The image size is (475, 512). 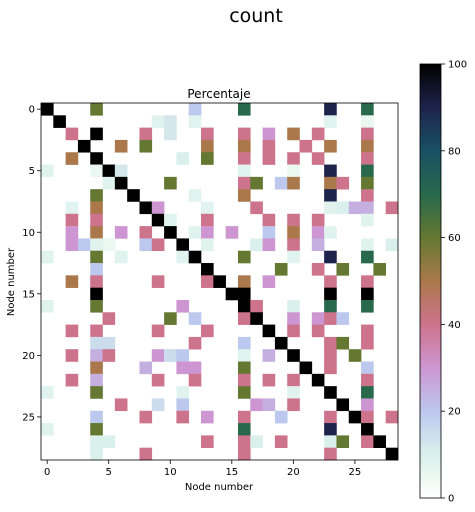 What do you see at coordinates (457, 65) in the screenshot?
I see `colorbar-tick-label: 100` at bounding box center [457, 65].